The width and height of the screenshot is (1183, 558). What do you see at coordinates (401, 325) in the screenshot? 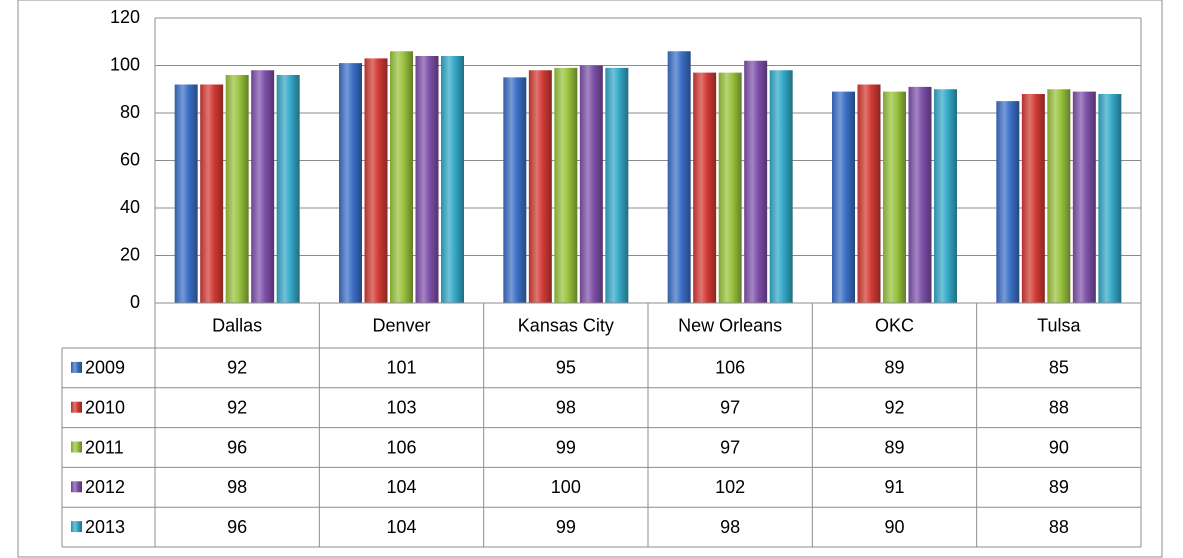
I see `x-tick-label: Denver` at bounding box center [401, 325].